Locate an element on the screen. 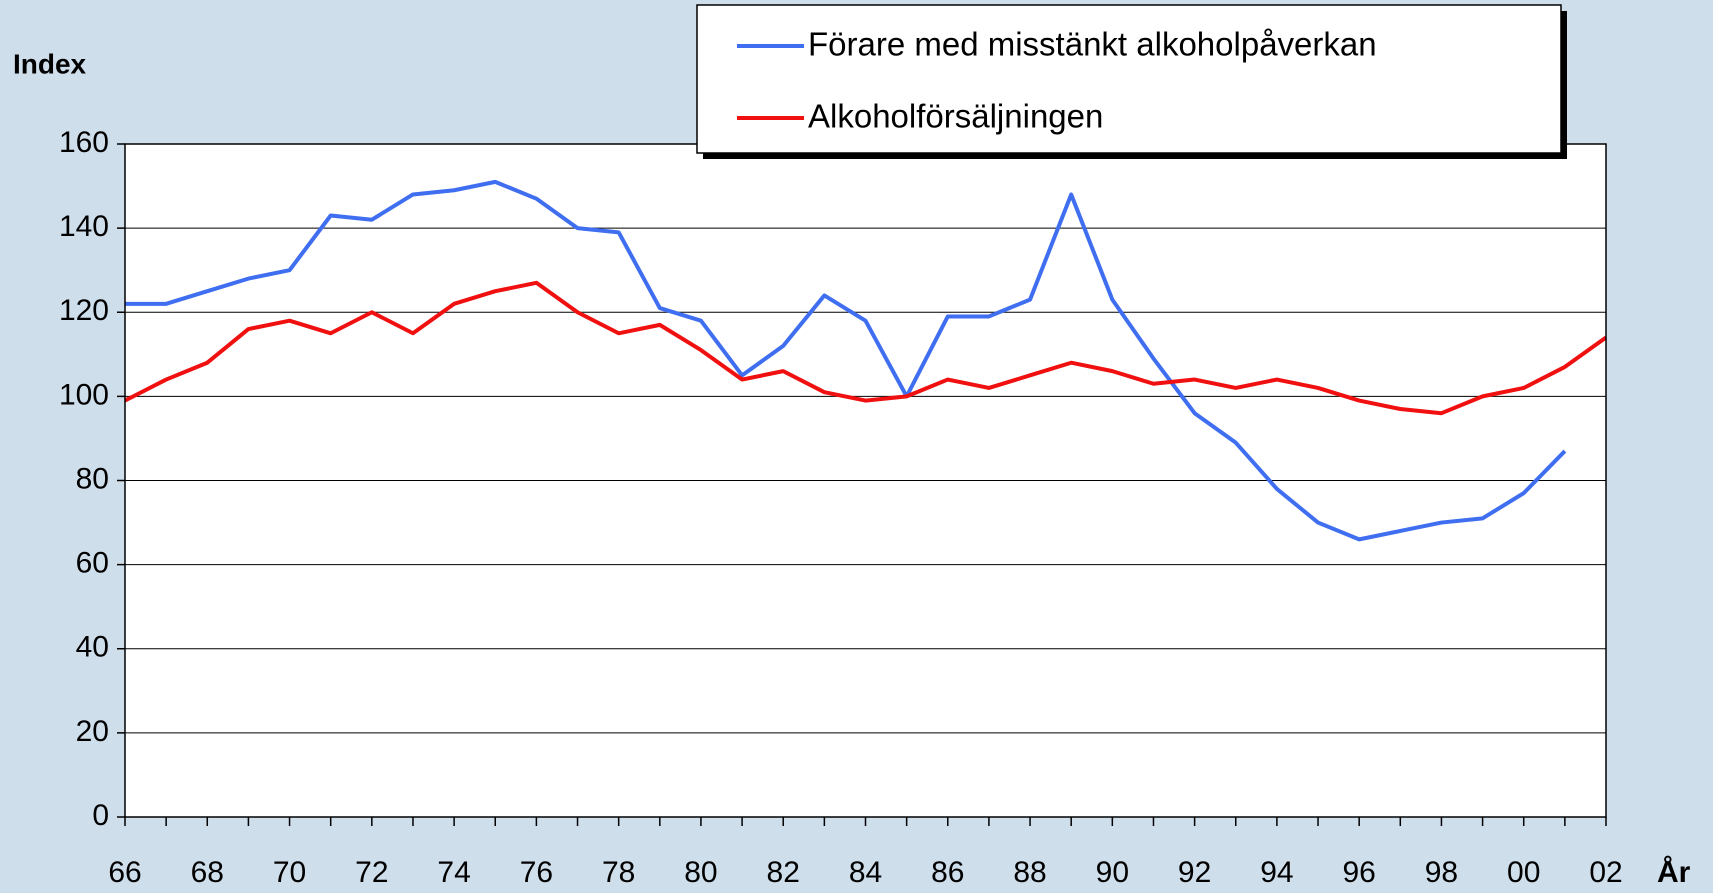 This screenshot has width=1713, height=893. x-tick-label: 92 is located at coordinates (1194, 872).